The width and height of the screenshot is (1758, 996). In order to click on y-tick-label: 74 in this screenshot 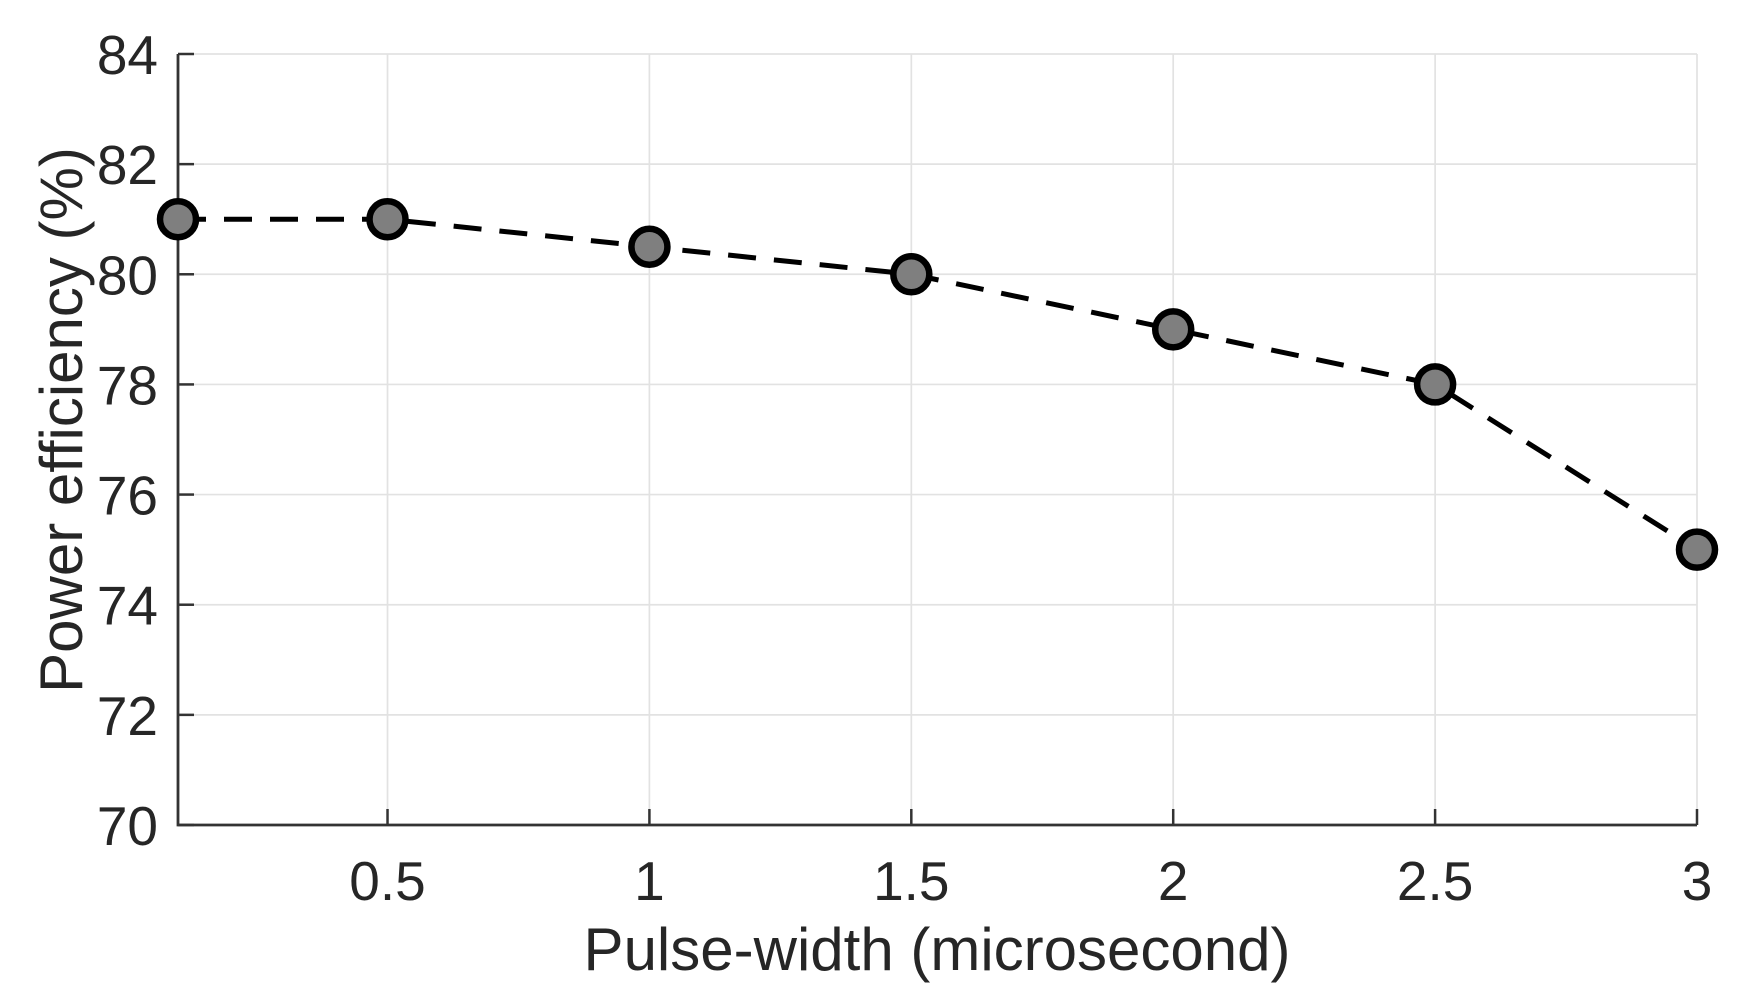, I will do `click(127, 606)`.